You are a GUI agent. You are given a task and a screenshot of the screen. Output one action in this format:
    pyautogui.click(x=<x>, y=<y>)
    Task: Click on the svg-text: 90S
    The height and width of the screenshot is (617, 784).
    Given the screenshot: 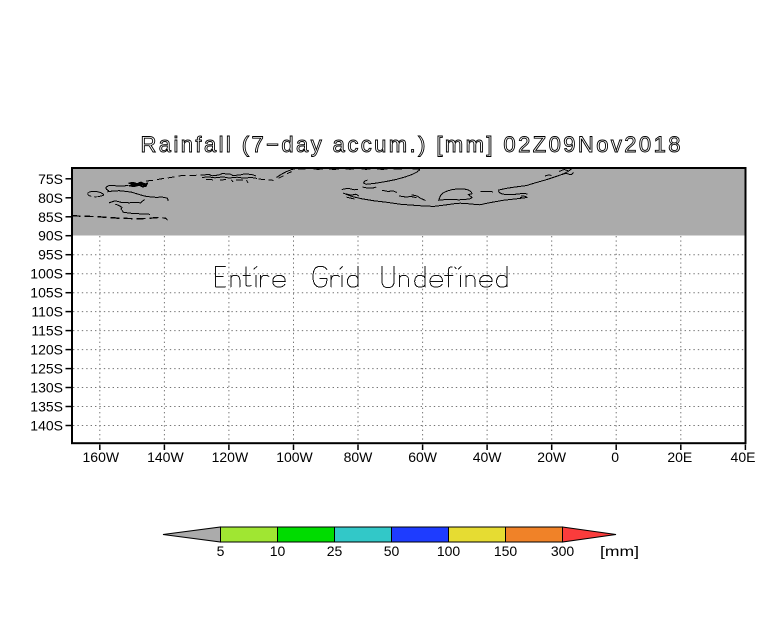 What is the action you would take?
    pyautogui.click(x=50, y=236)
    